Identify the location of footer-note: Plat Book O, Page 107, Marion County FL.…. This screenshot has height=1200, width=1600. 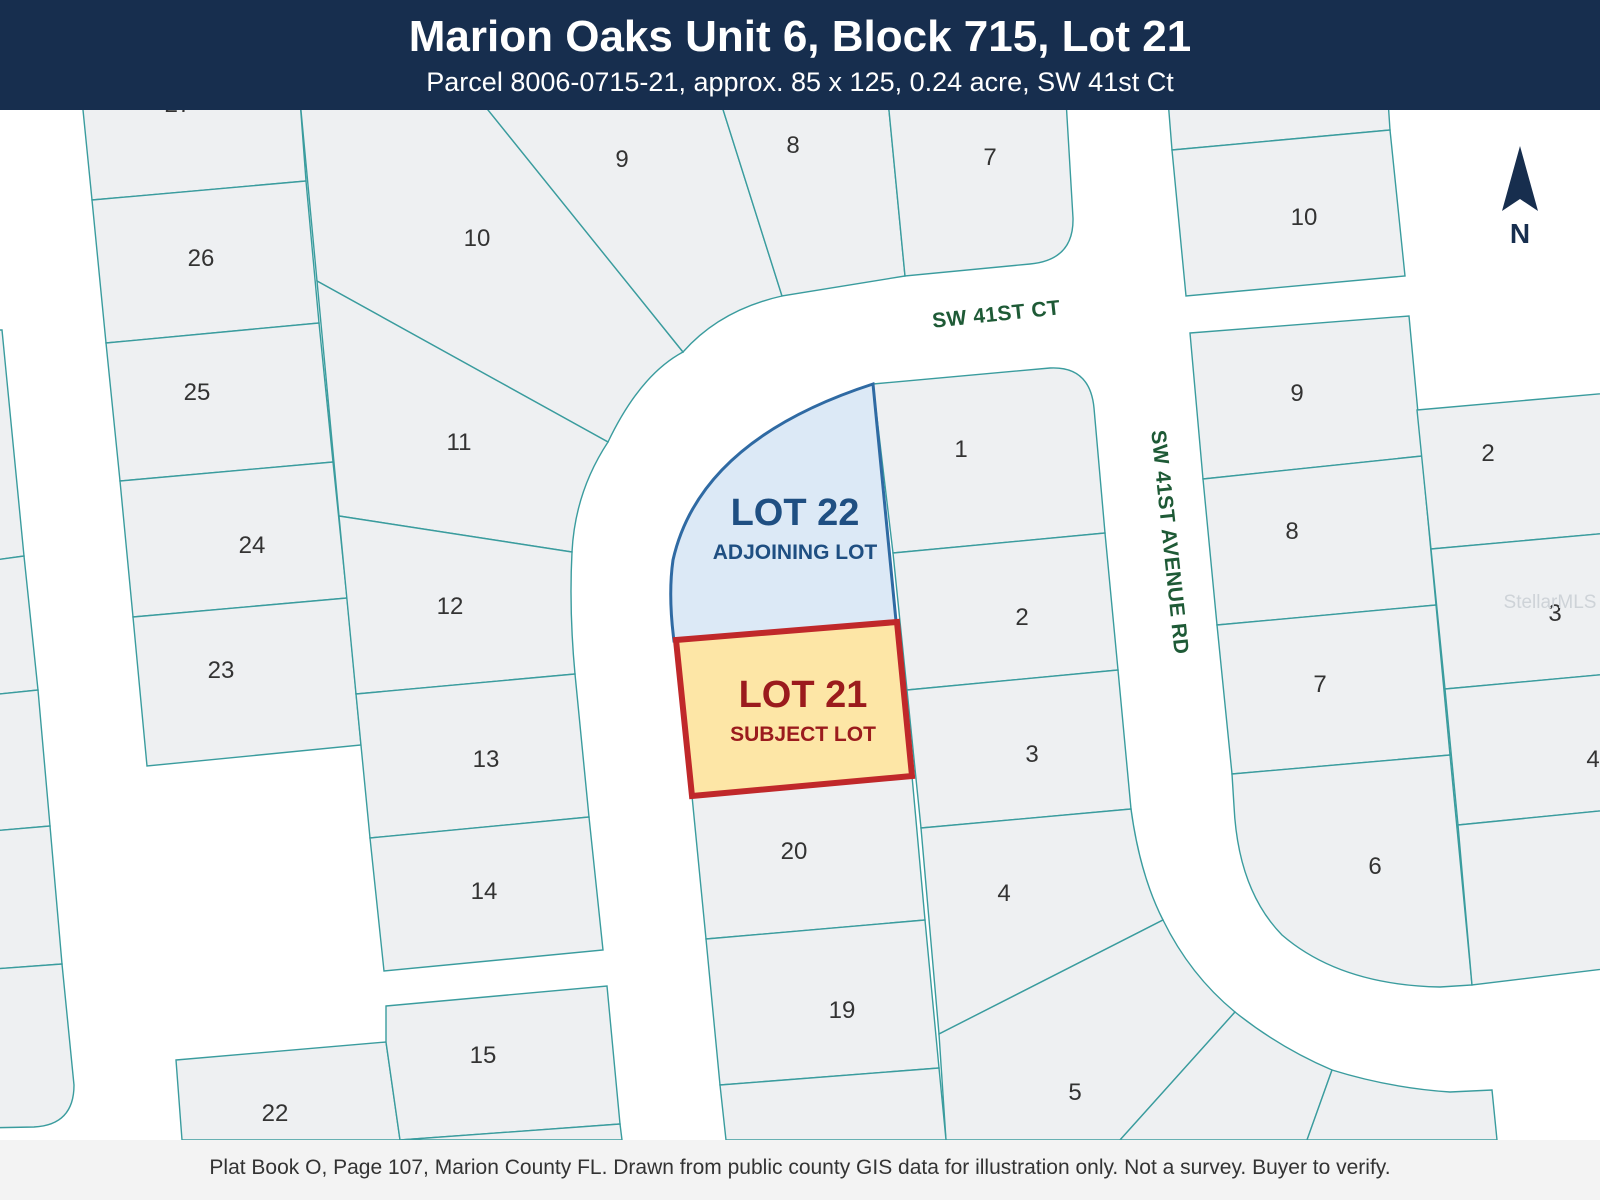
(800, 1167).